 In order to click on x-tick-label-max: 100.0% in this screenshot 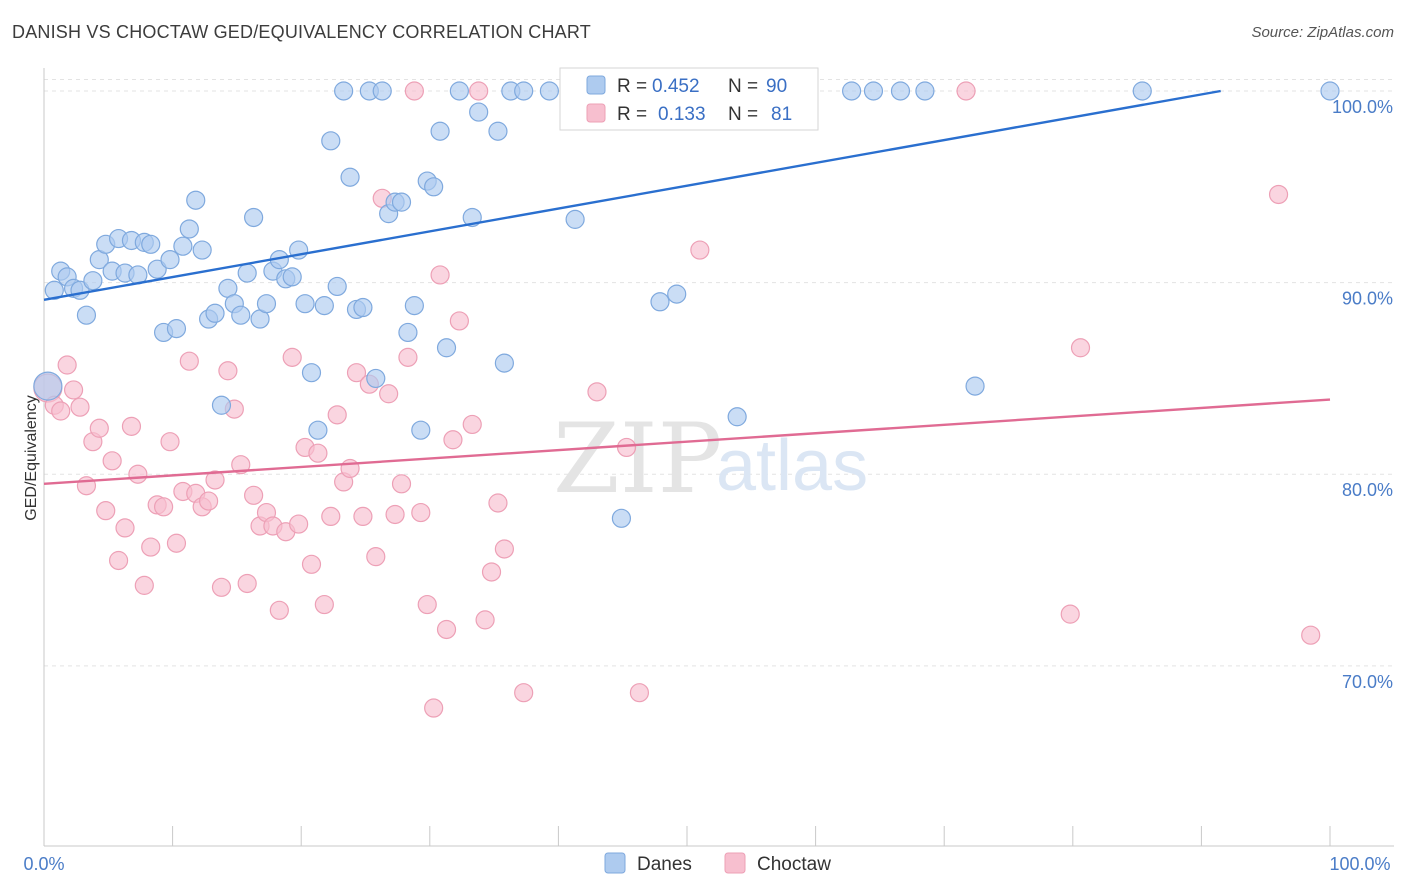, I will do `click(1359, 864)`.